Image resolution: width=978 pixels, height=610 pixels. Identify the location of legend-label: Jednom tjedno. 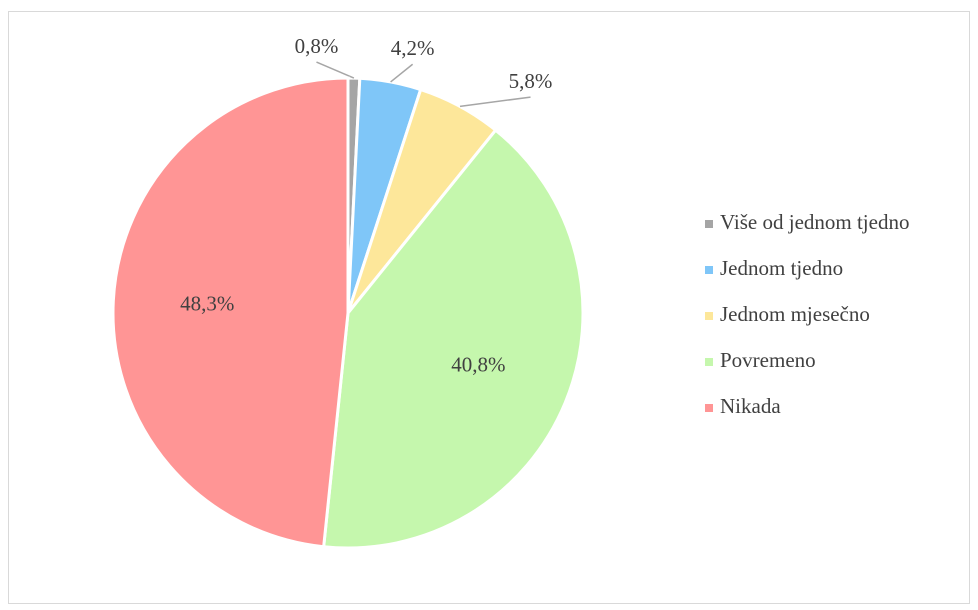
(781, 268).